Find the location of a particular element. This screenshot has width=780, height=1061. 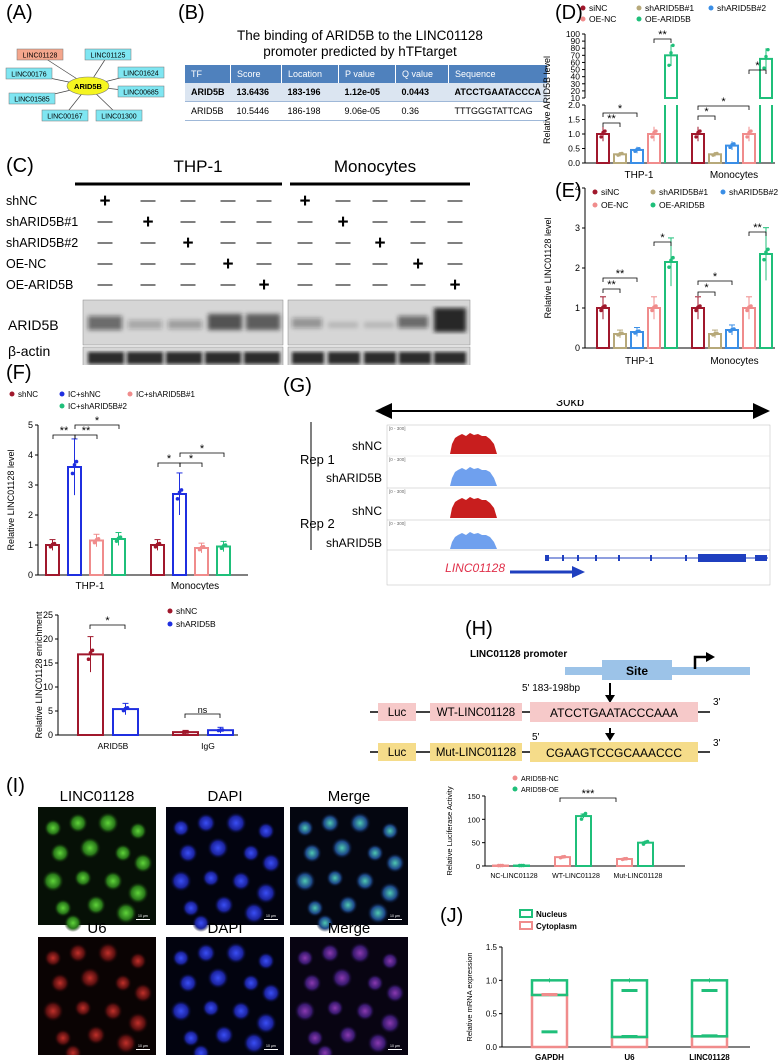

mut-seq-box is located at coordinates (614, 752).